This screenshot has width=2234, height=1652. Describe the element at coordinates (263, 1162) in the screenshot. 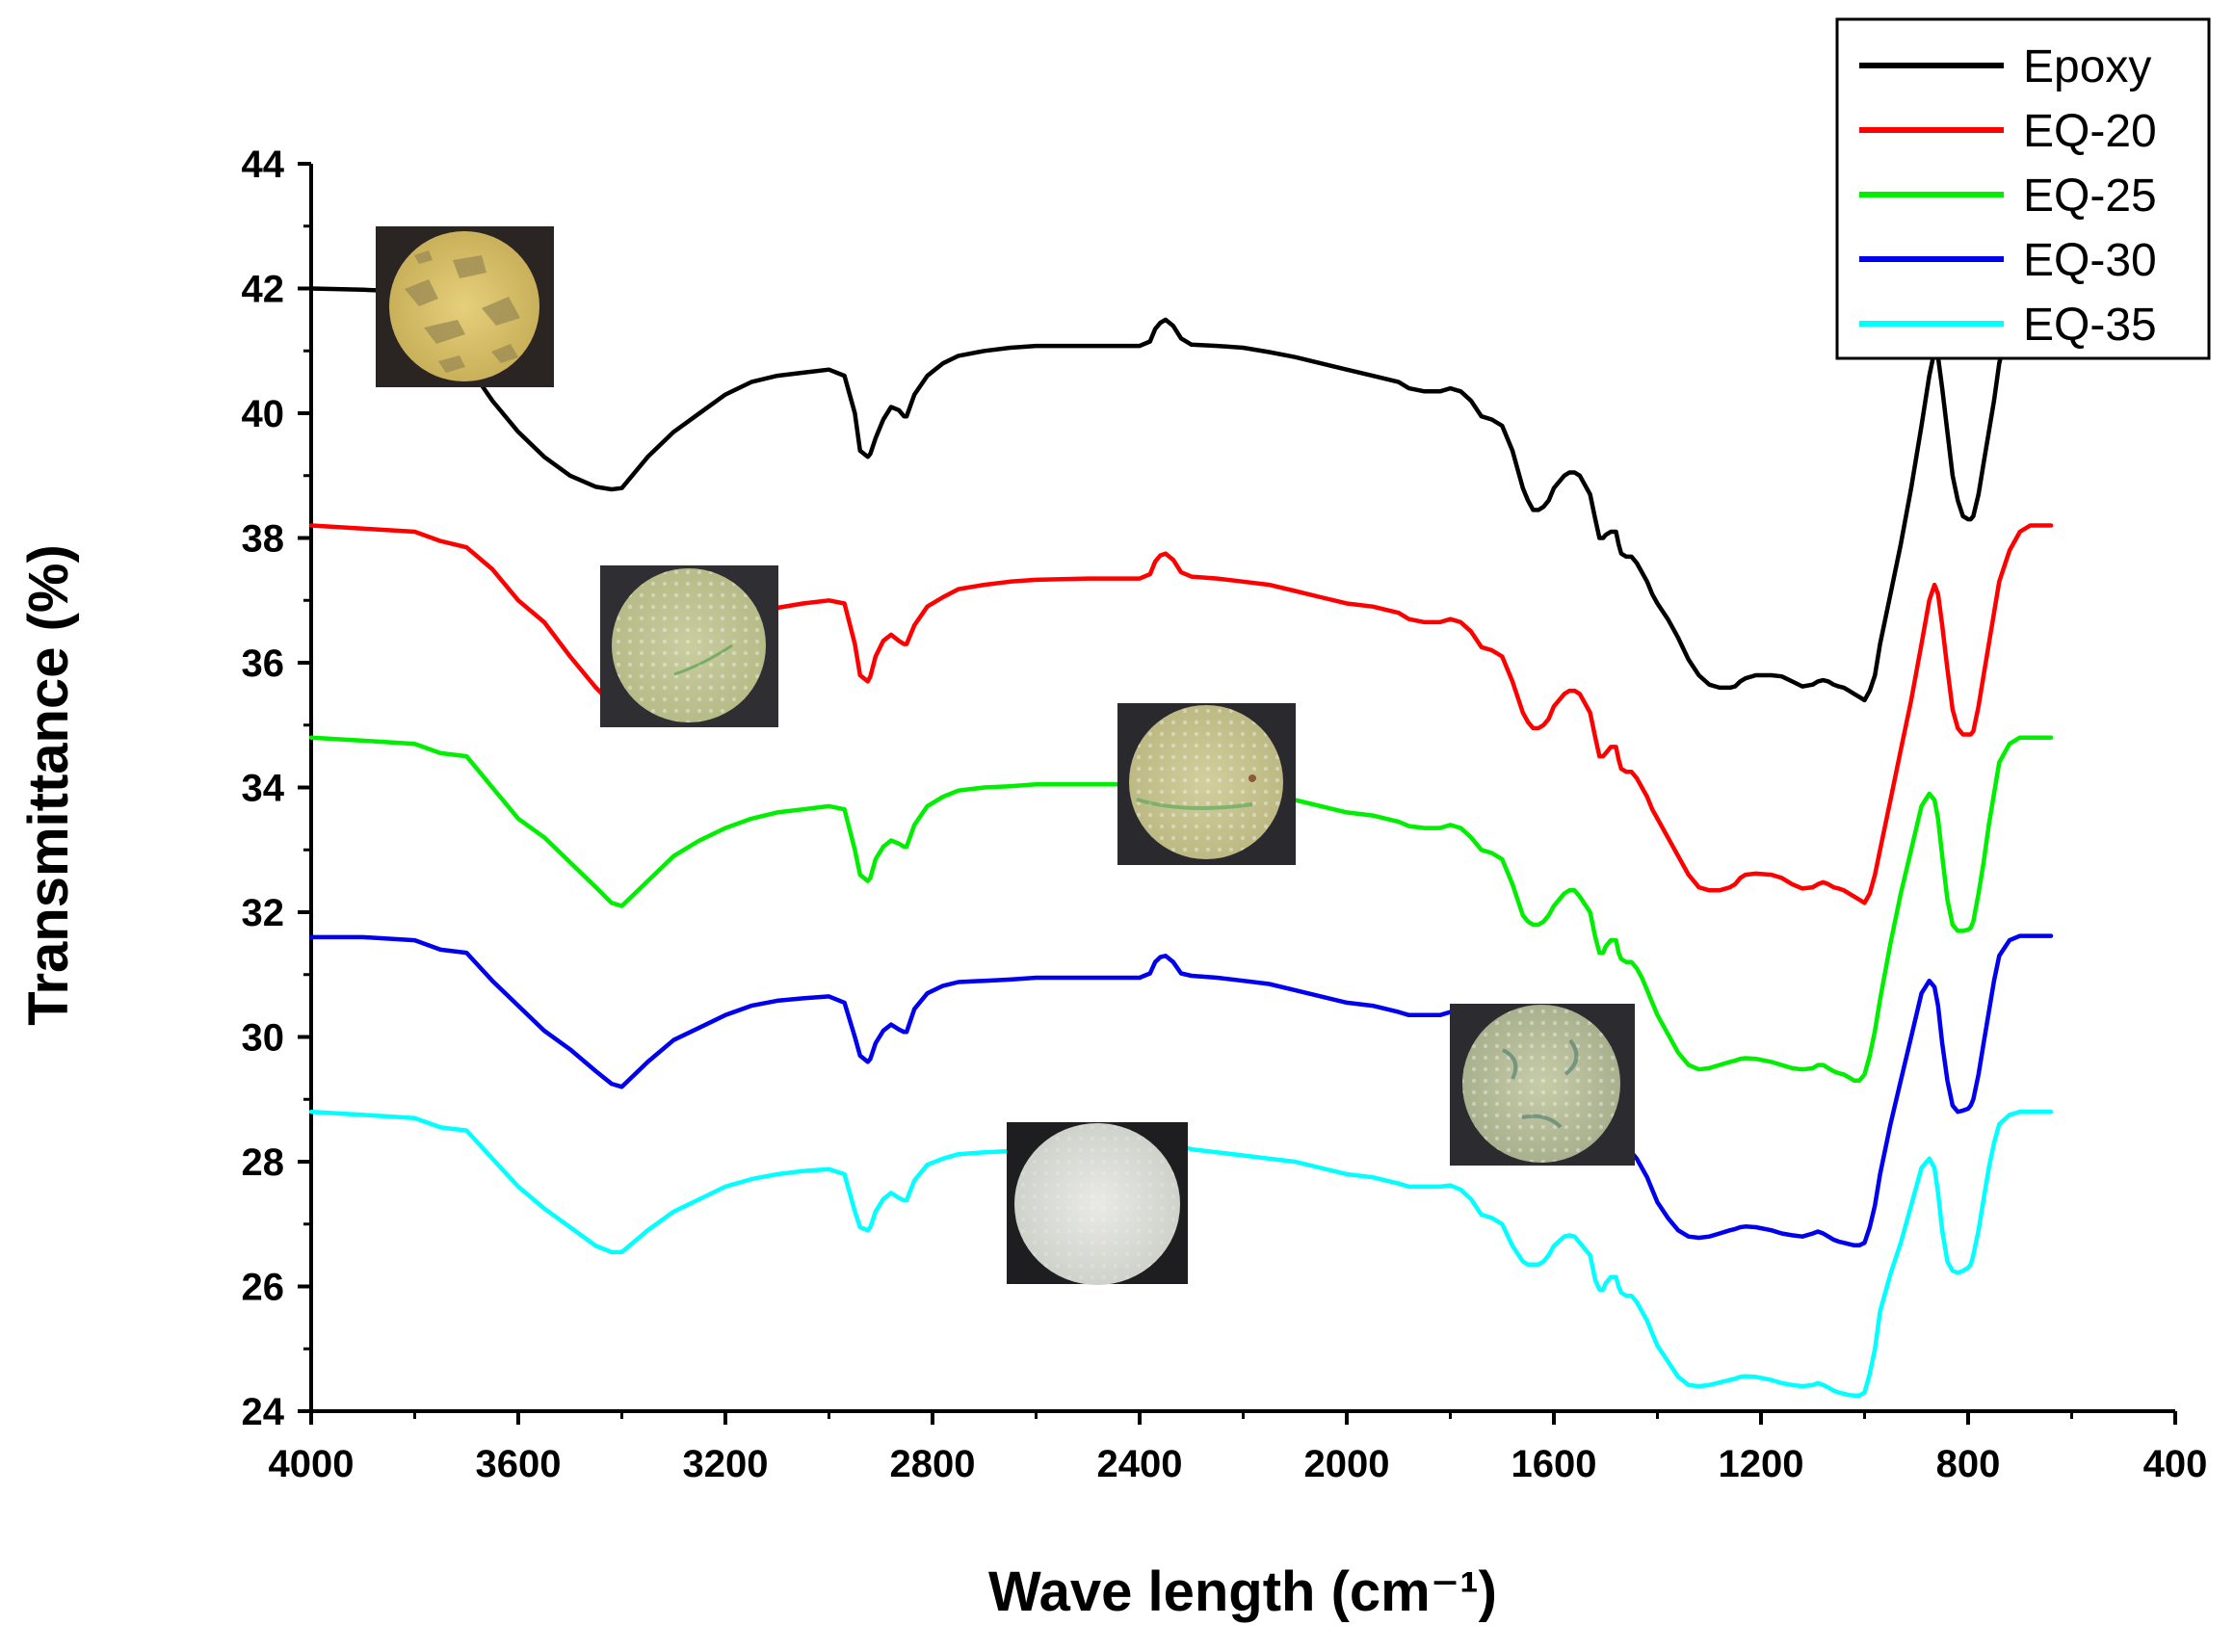

I see `y-tick-label: 28` at that location.